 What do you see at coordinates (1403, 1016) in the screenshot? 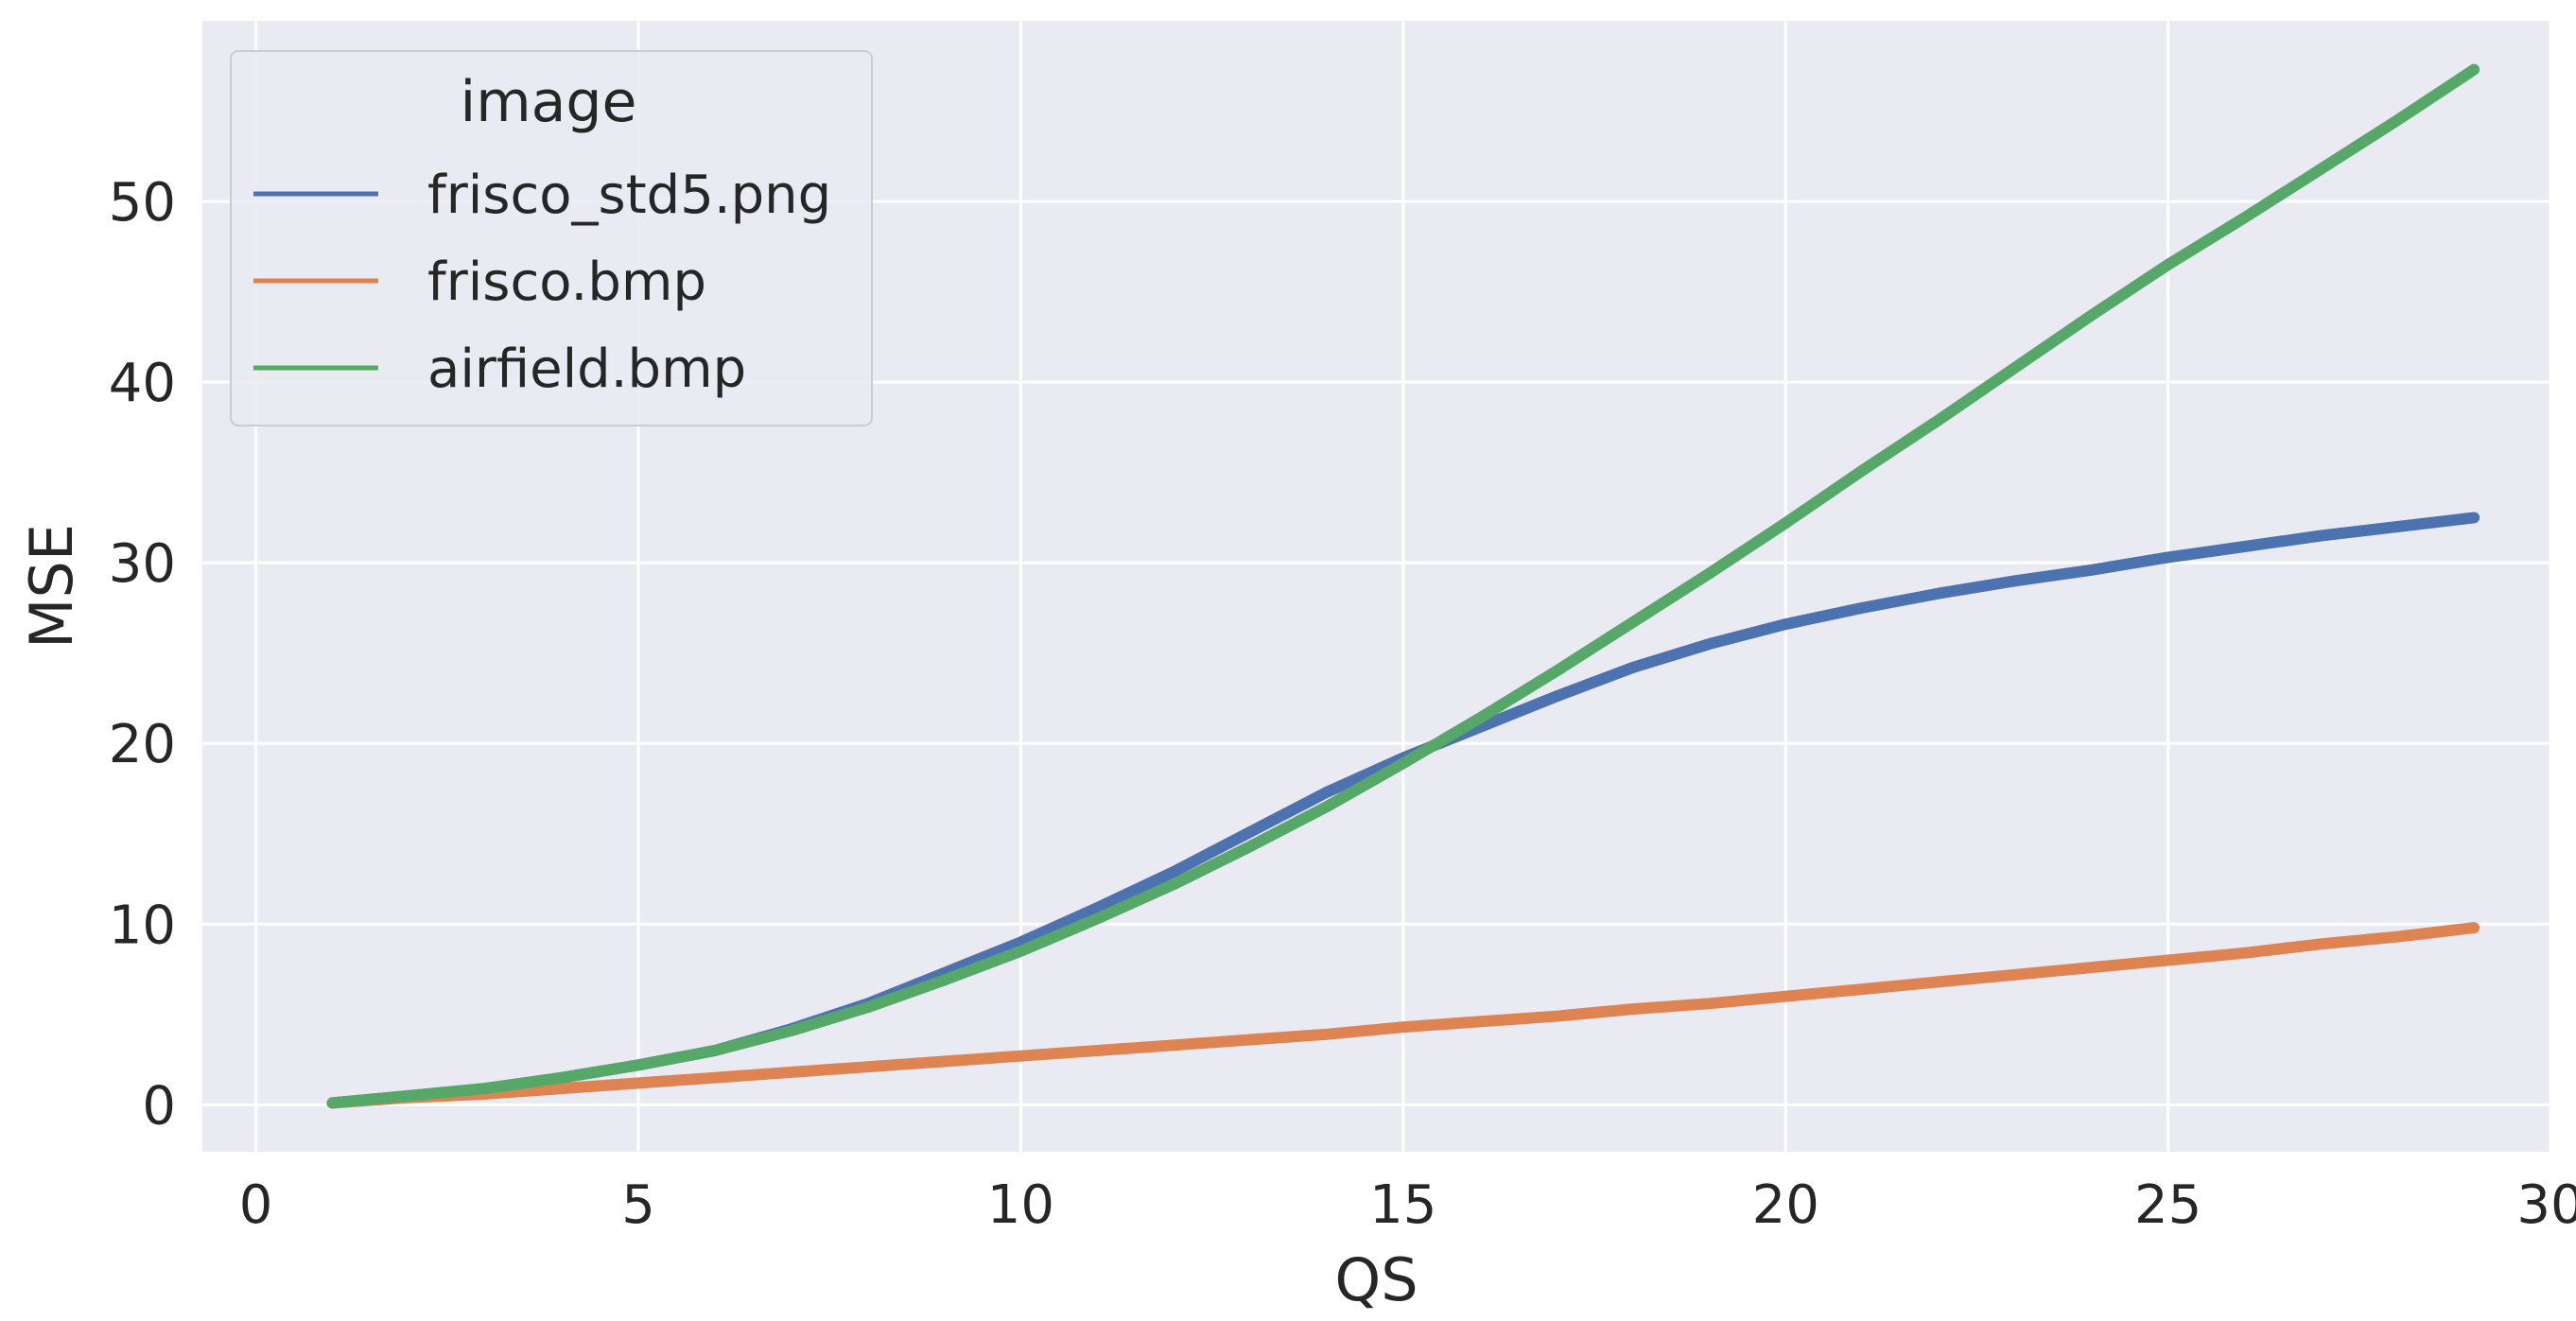
I see `series-line` at bounding box center [1403, 1016].